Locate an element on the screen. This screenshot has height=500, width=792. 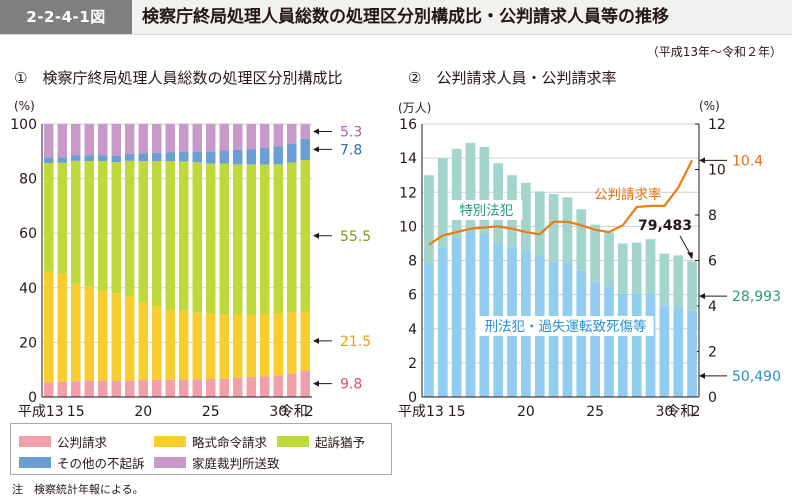
series-label-special-law: 特別法犯 is located at coordinates (486, 211).